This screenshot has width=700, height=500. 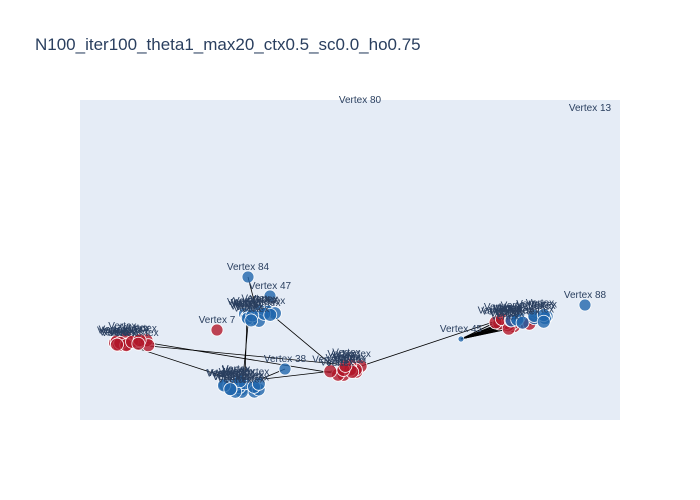 What do you see at coordinates (270, 286) in the screenshot?
I see `vertex-label: Vertex 47` at bounding box center [270, 286].